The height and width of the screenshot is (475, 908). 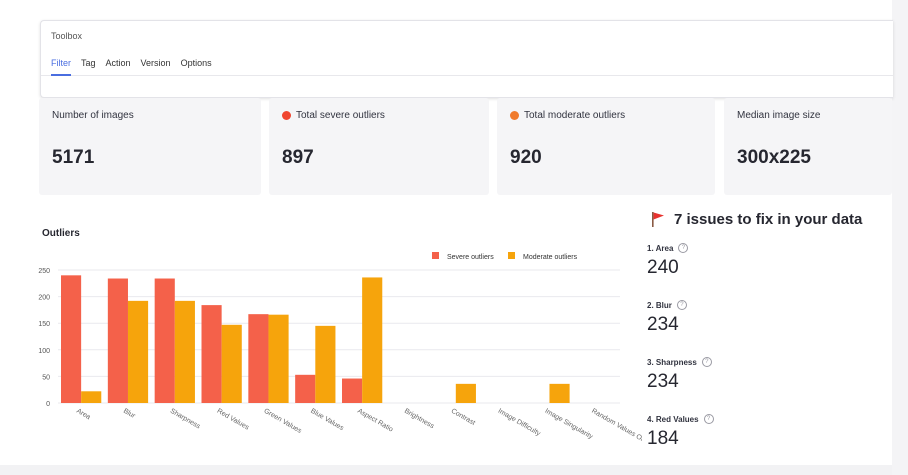 What do you see at coordinates (61, 63) in the screenshot?
I see `tab-filter: Filter` at bounding box center [61, 63].